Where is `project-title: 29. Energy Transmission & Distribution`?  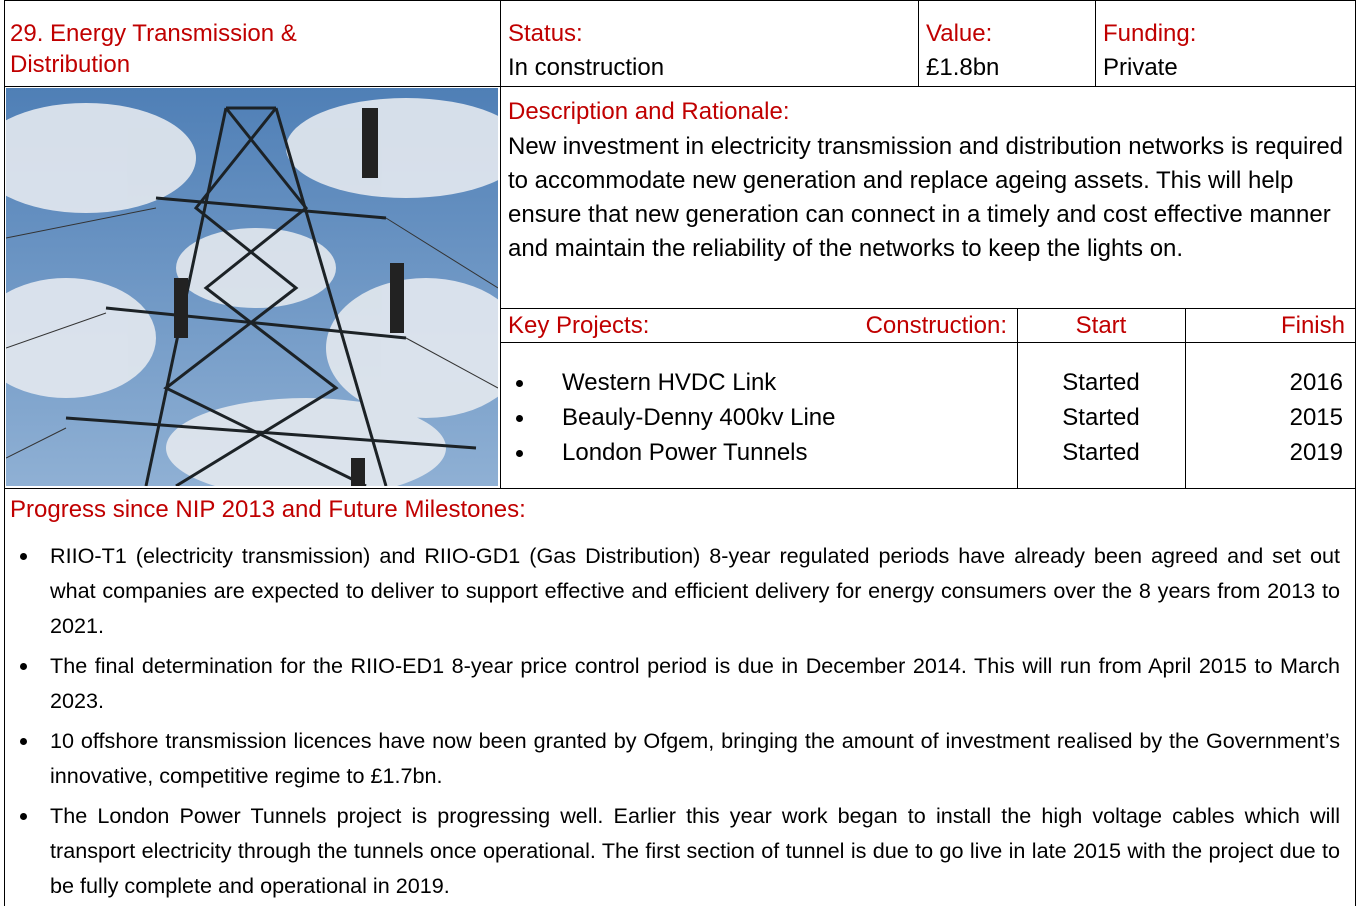
project-title: 29. Energy Transmission & Distribution is located at coordinates (153, 49).